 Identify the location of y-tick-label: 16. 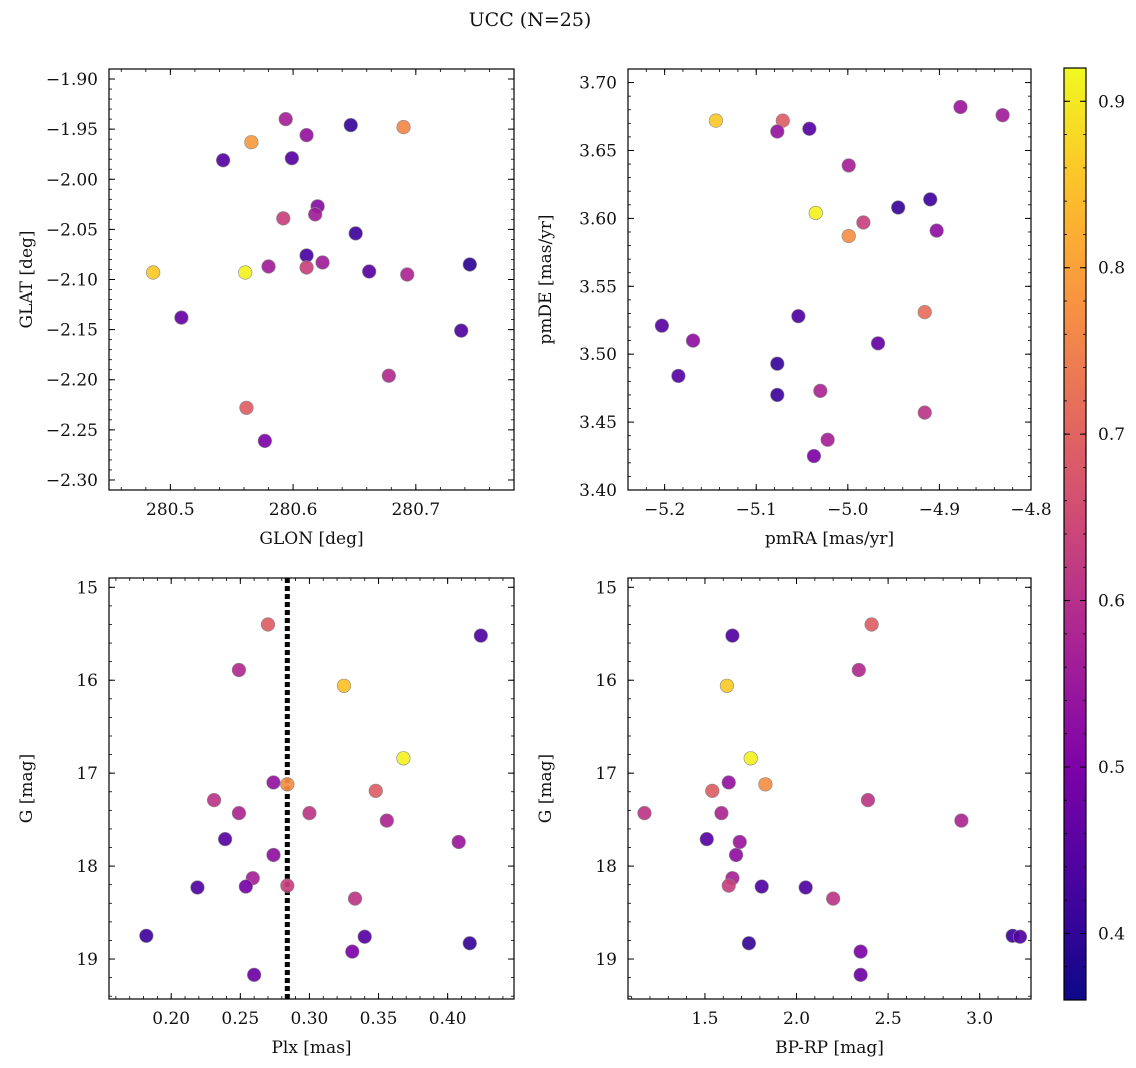
(87, 681).